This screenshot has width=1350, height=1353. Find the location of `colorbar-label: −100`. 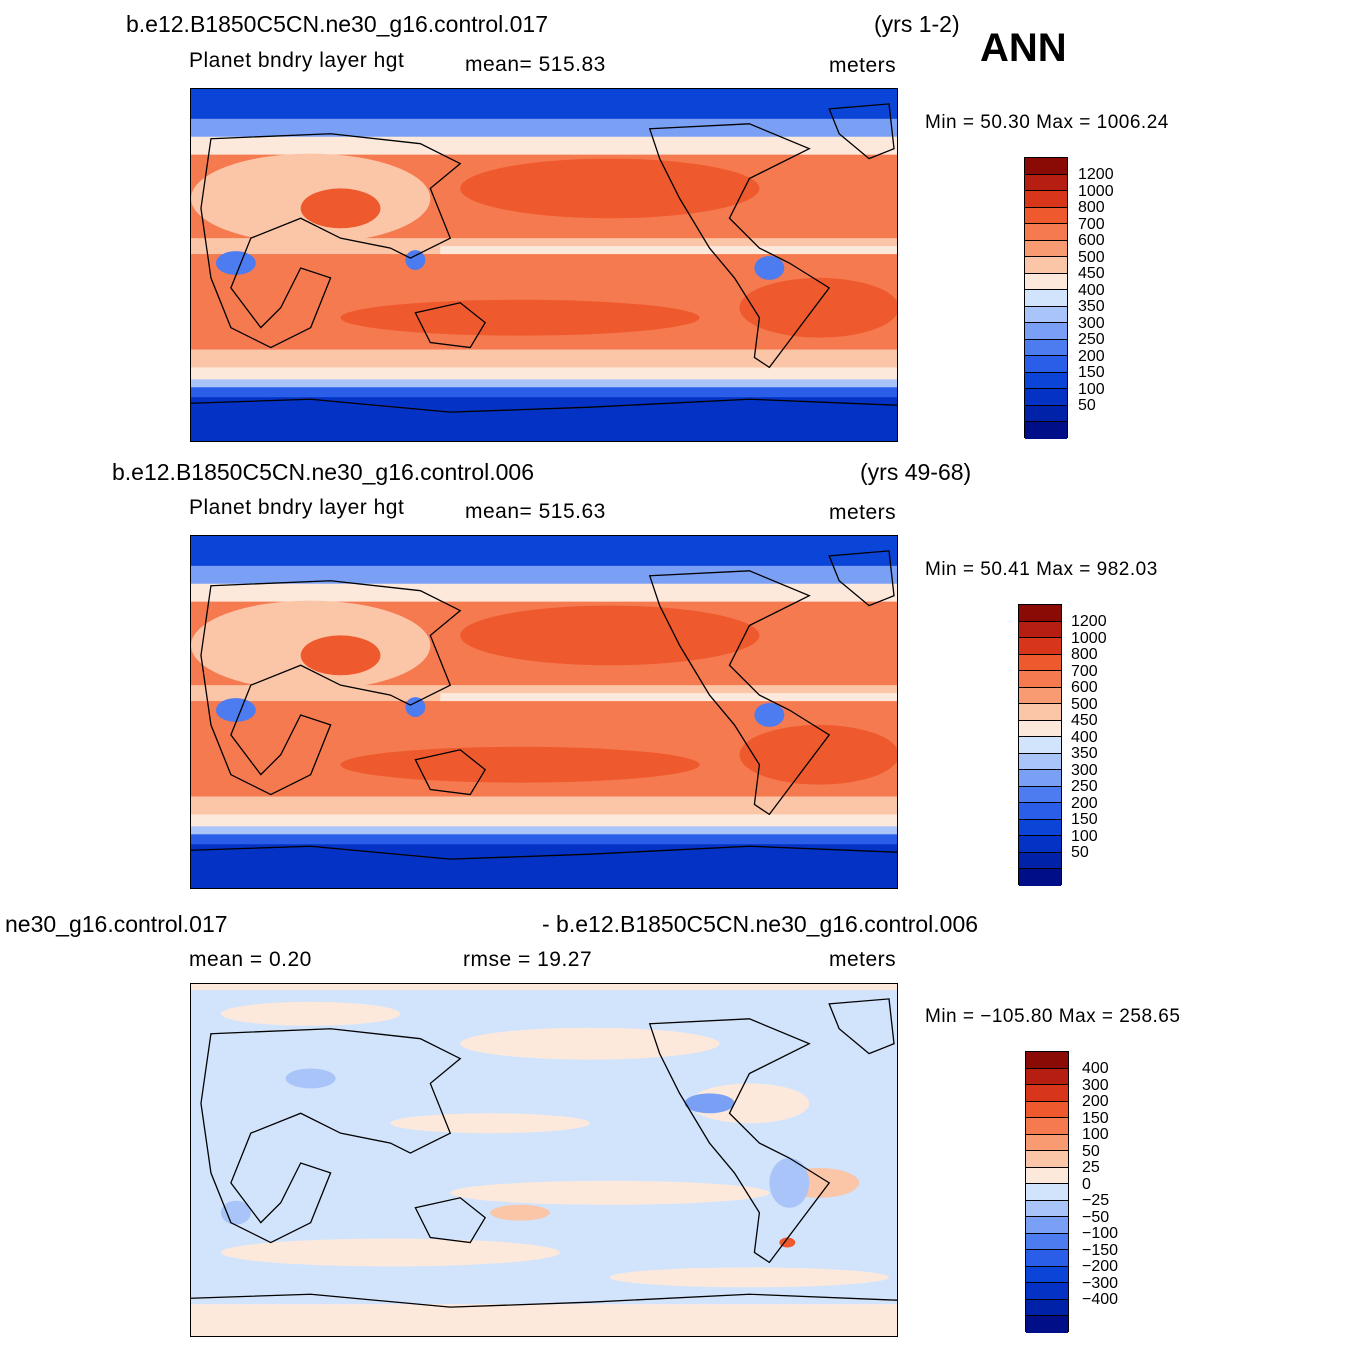

colorbar-label: −100 is located at coordinates (1100, 1234).